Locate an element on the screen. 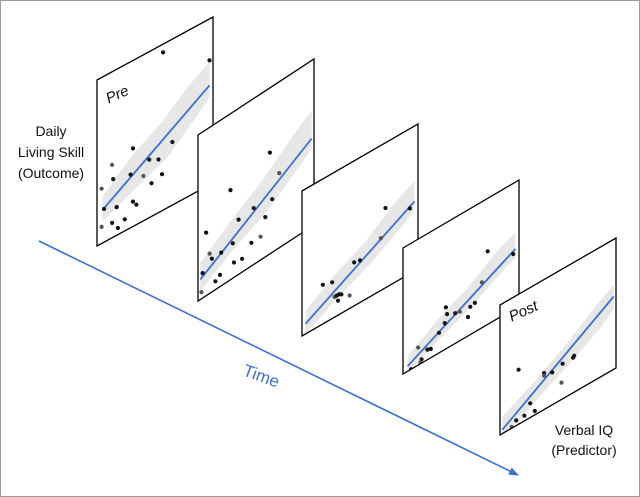 Image resolution: width=640 pixels, height=497 pixels. predictor-label: Verbal IQ (Predictor) is located at coordinates (583, 440).